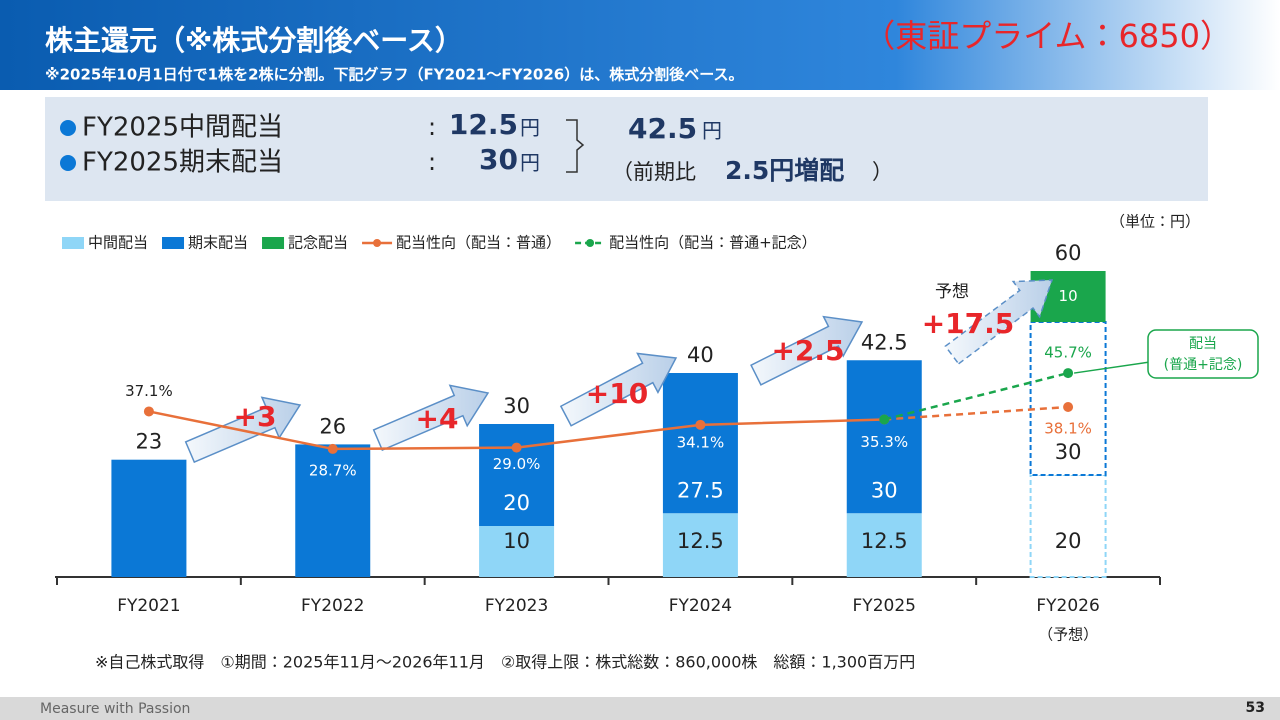 This screenshot has width=1280, height=720. Describe the element at coordinates (437, 418) in the screenshot. I see `increment-label: +4` at that location.